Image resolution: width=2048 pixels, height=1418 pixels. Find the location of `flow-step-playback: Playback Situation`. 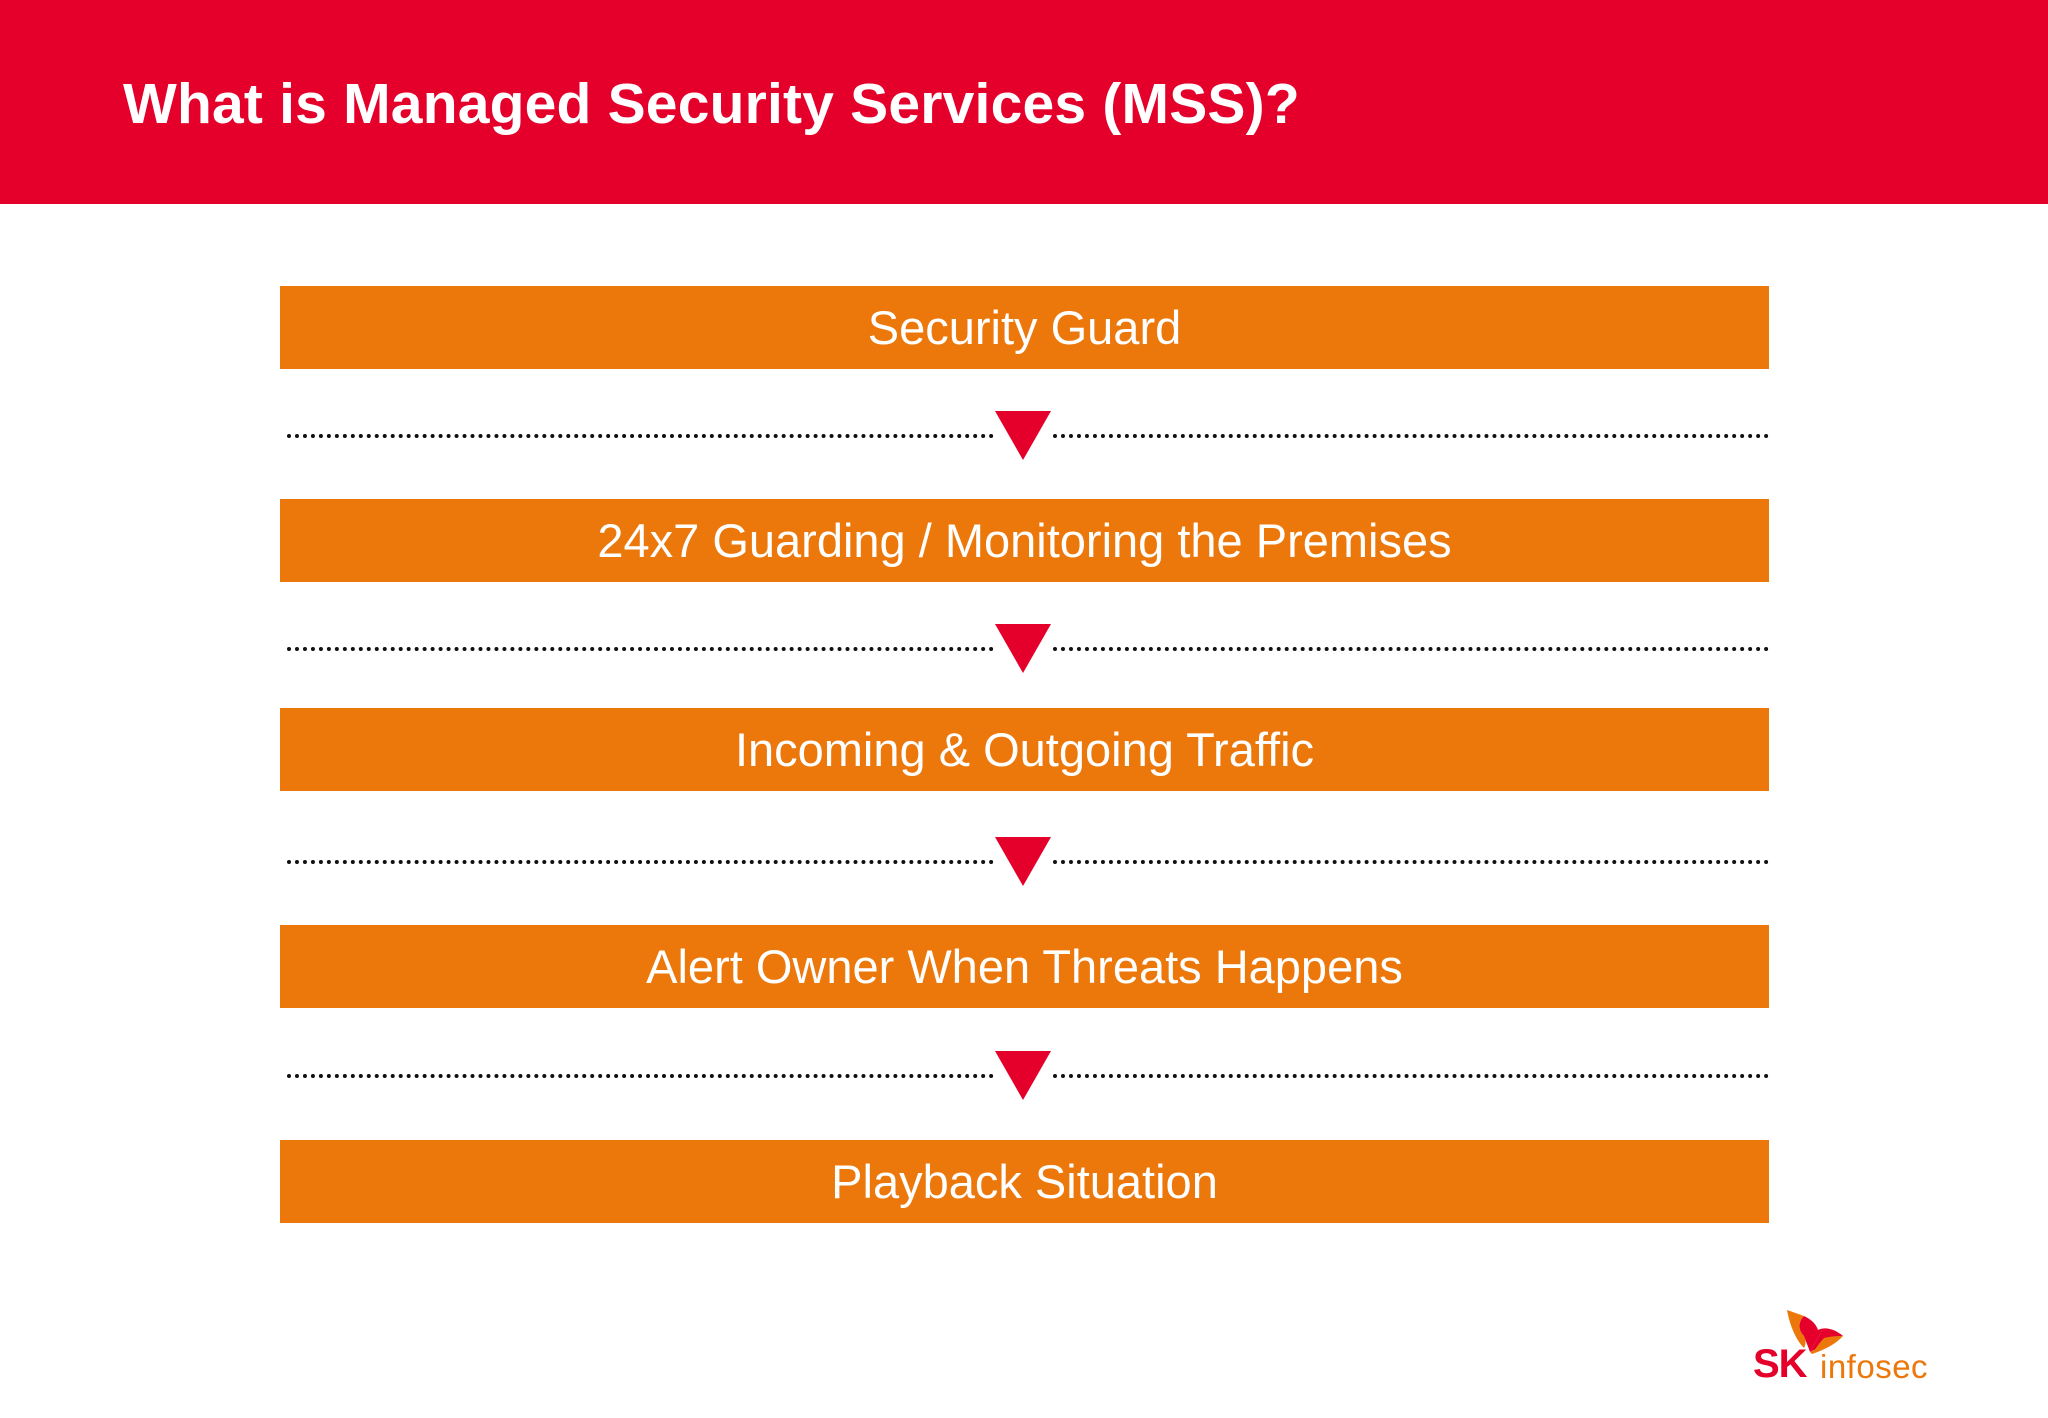

flow-step-playback: Playback Situation is located at coordinates (1024, 1181).